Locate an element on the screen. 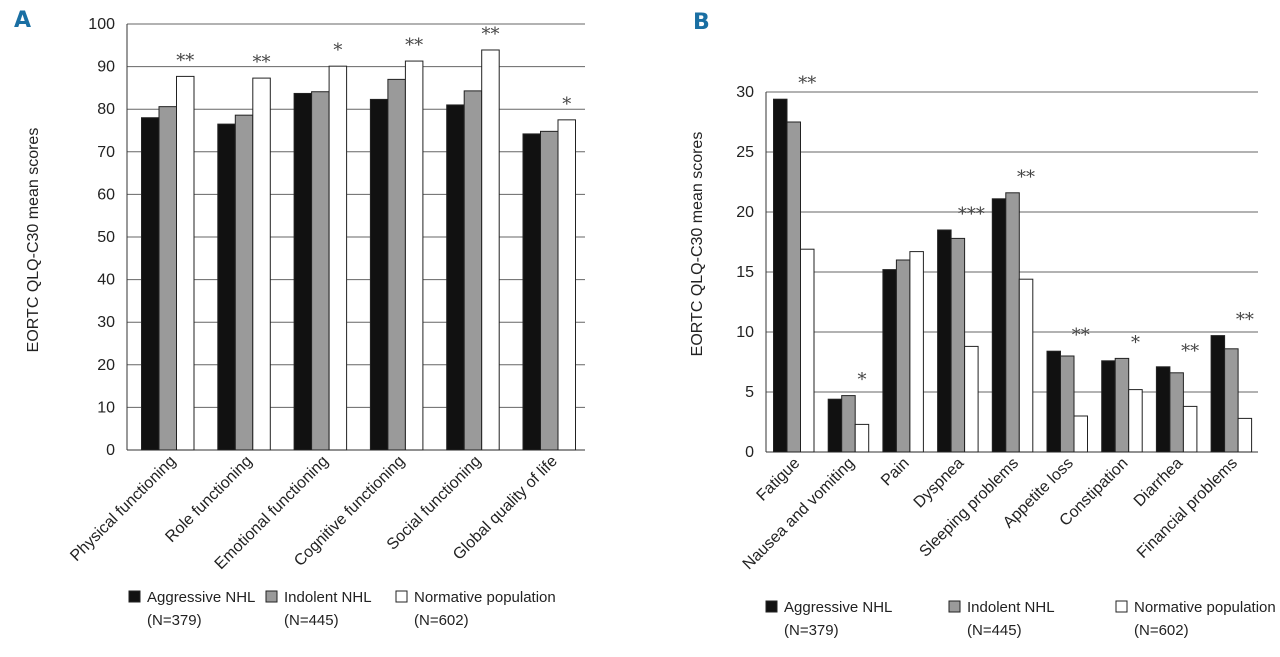 This screenshot has height=657, width=1280. panel-a-significance-social-functioning: ** is located at coordinates (490, 34).